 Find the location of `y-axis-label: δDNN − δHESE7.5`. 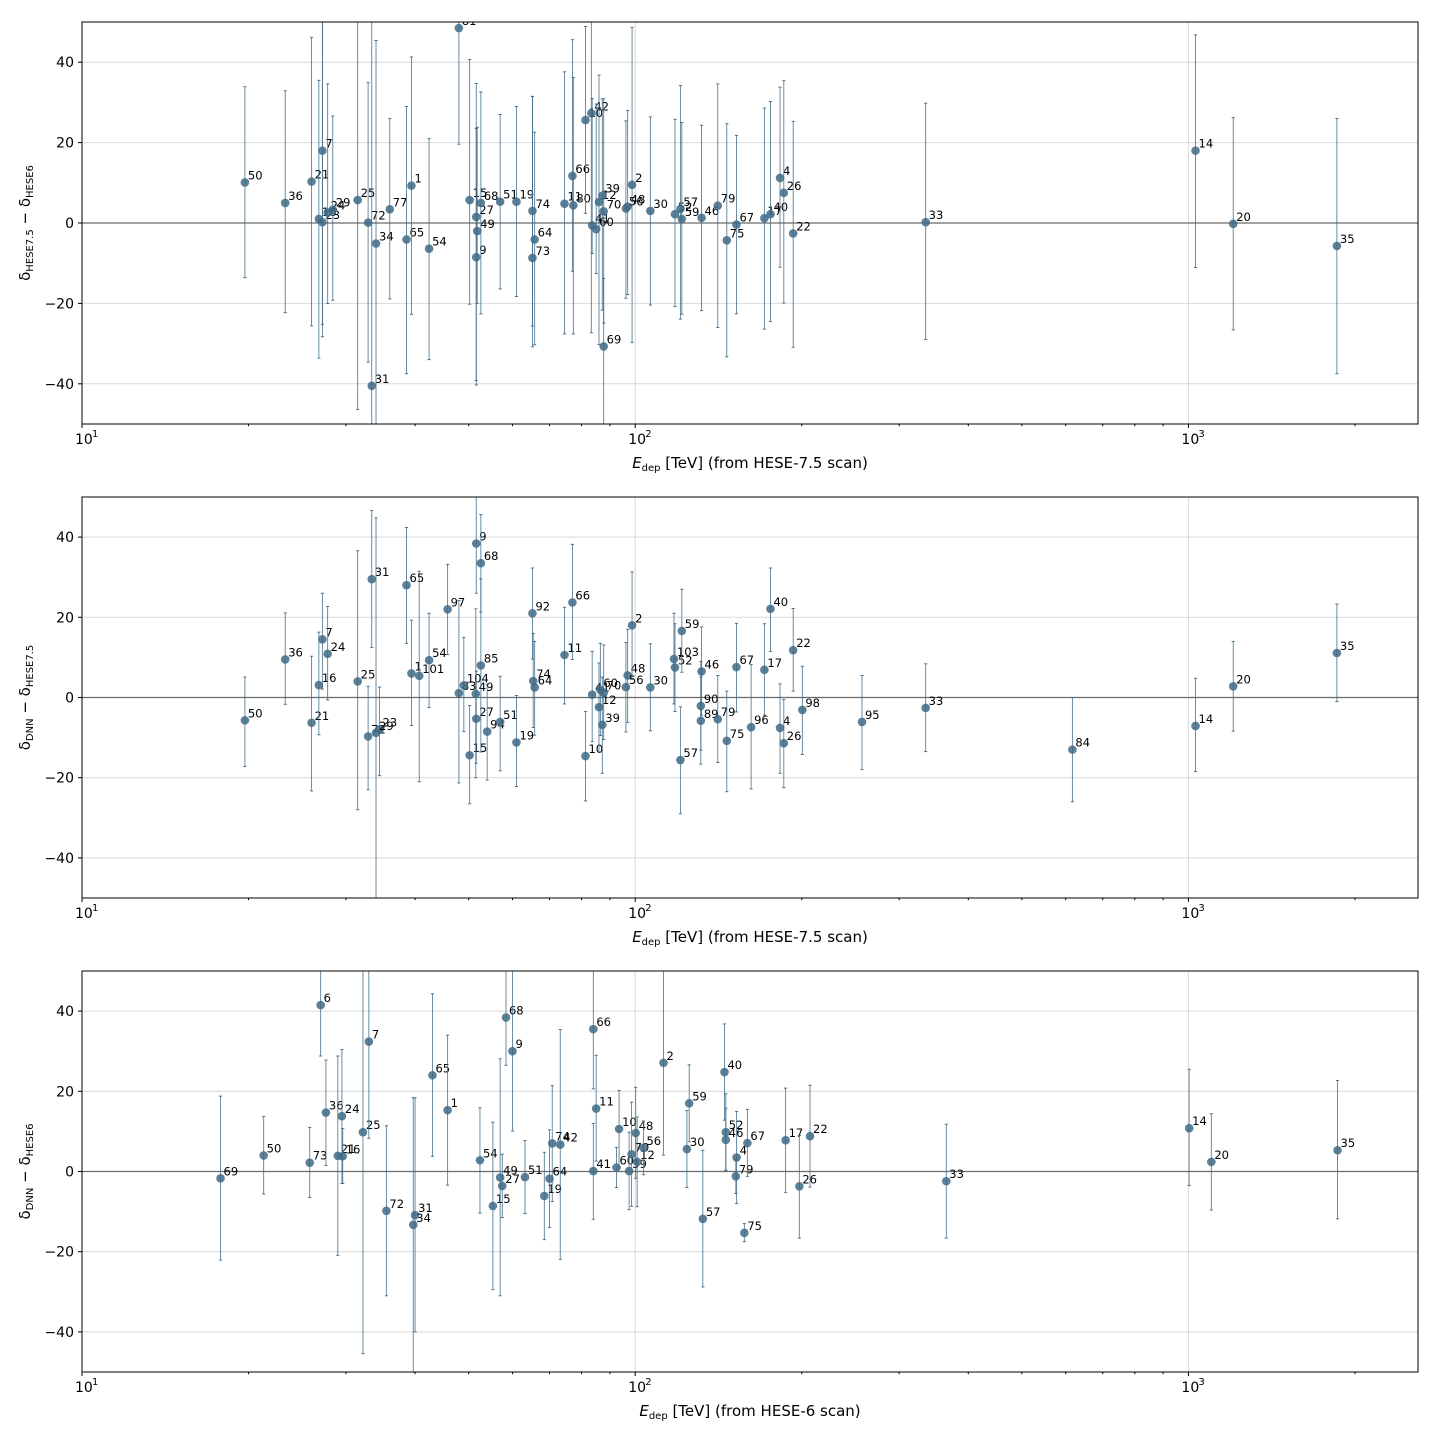

y-axis-label: δDNN − δHESE7.5 is located at coordinates (26, 698).